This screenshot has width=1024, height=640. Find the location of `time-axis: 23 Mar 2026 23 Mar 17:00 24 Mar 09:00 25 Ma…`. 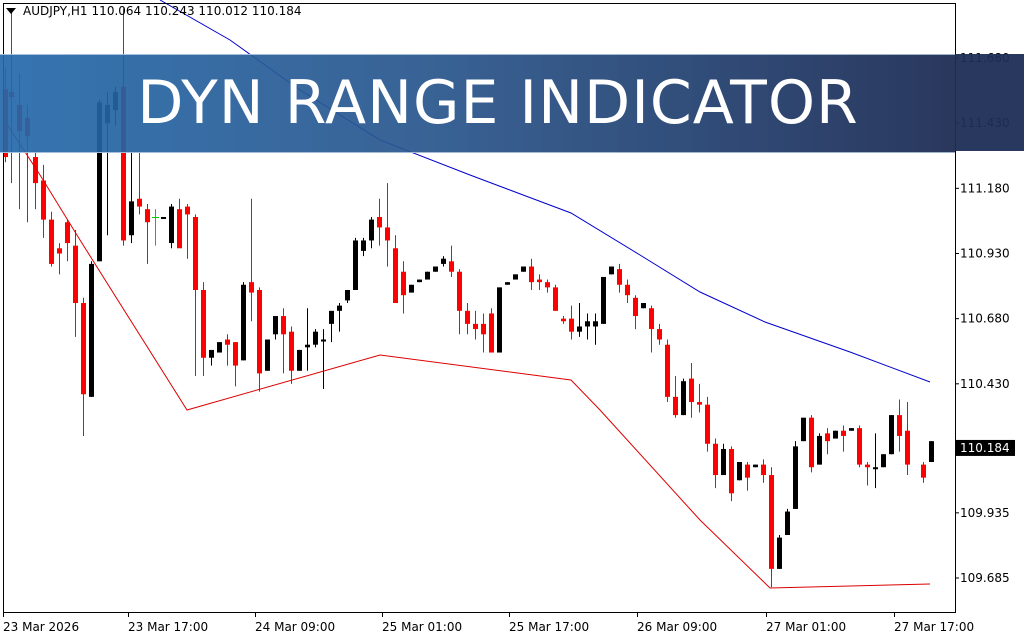

time-axis: 23 Mar 2026 23 Mar 17:00 24 Mar 09:00 25 Ma… is located at coordinates (488, 623).